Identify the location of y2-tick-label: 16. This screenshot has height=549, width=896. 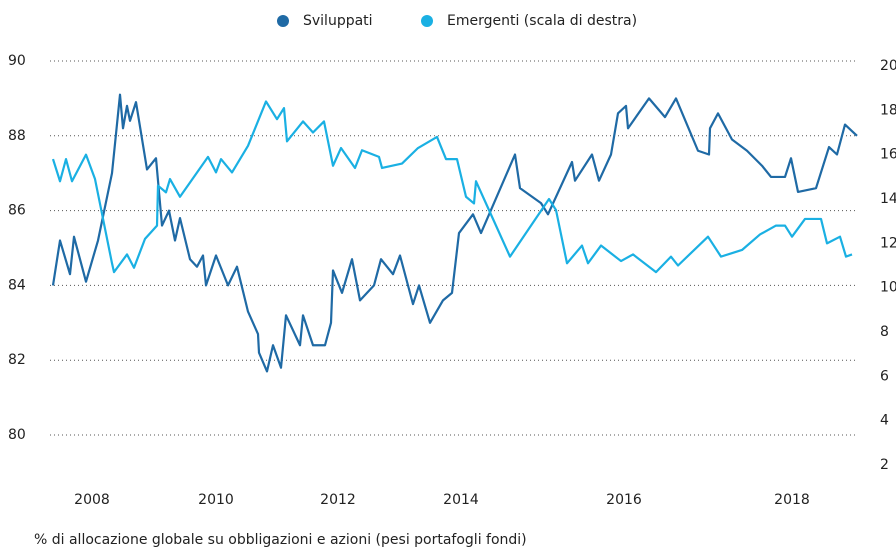
(888, 155).